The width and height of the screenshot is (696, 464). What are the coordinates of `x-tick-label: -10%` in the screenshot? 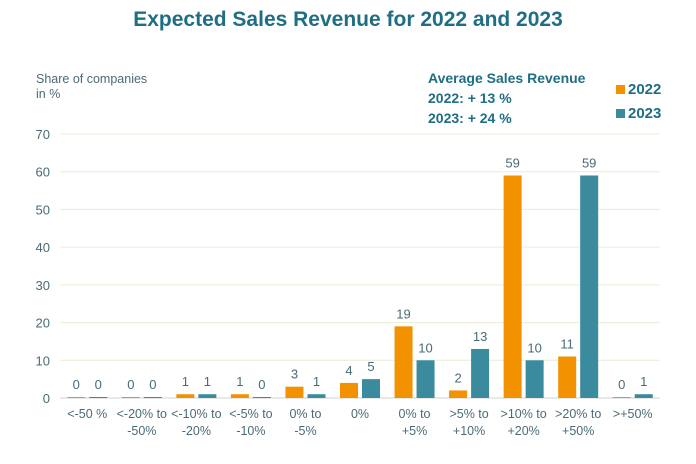 It's located at (250, 431).